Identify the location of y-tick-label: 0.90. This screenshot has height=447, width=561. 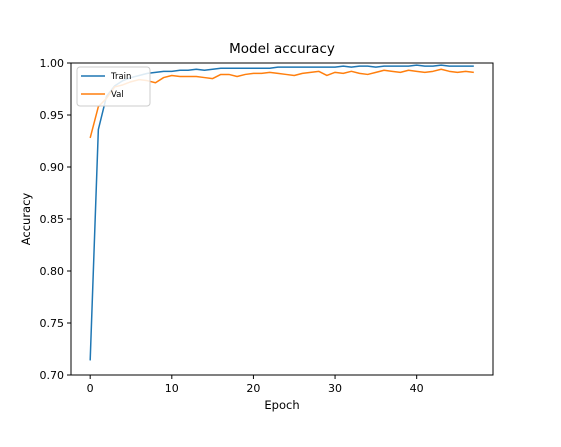
(52, 167).